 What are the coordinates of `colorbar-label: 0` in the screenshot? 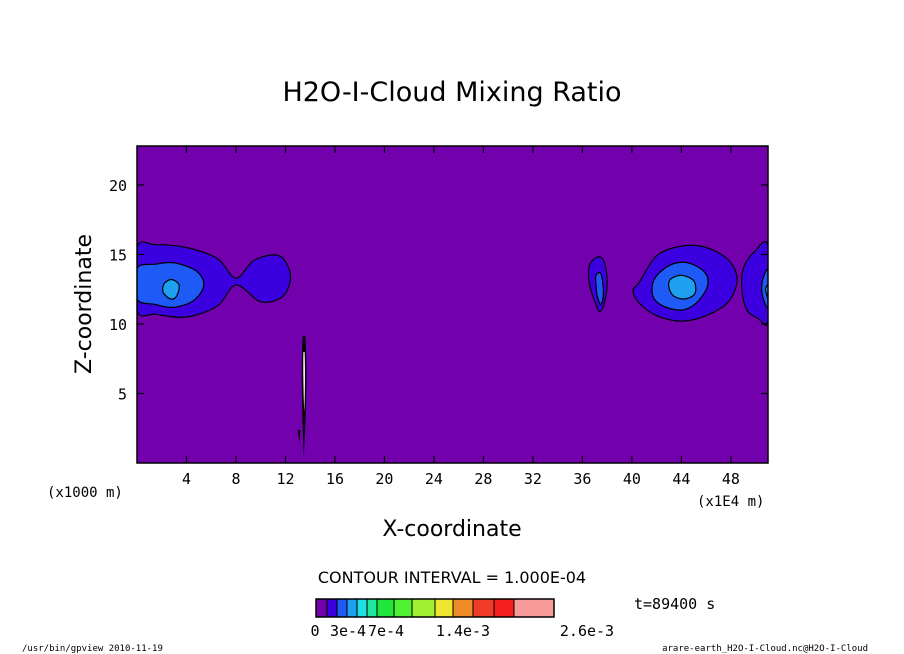 It's located at (314, 631).